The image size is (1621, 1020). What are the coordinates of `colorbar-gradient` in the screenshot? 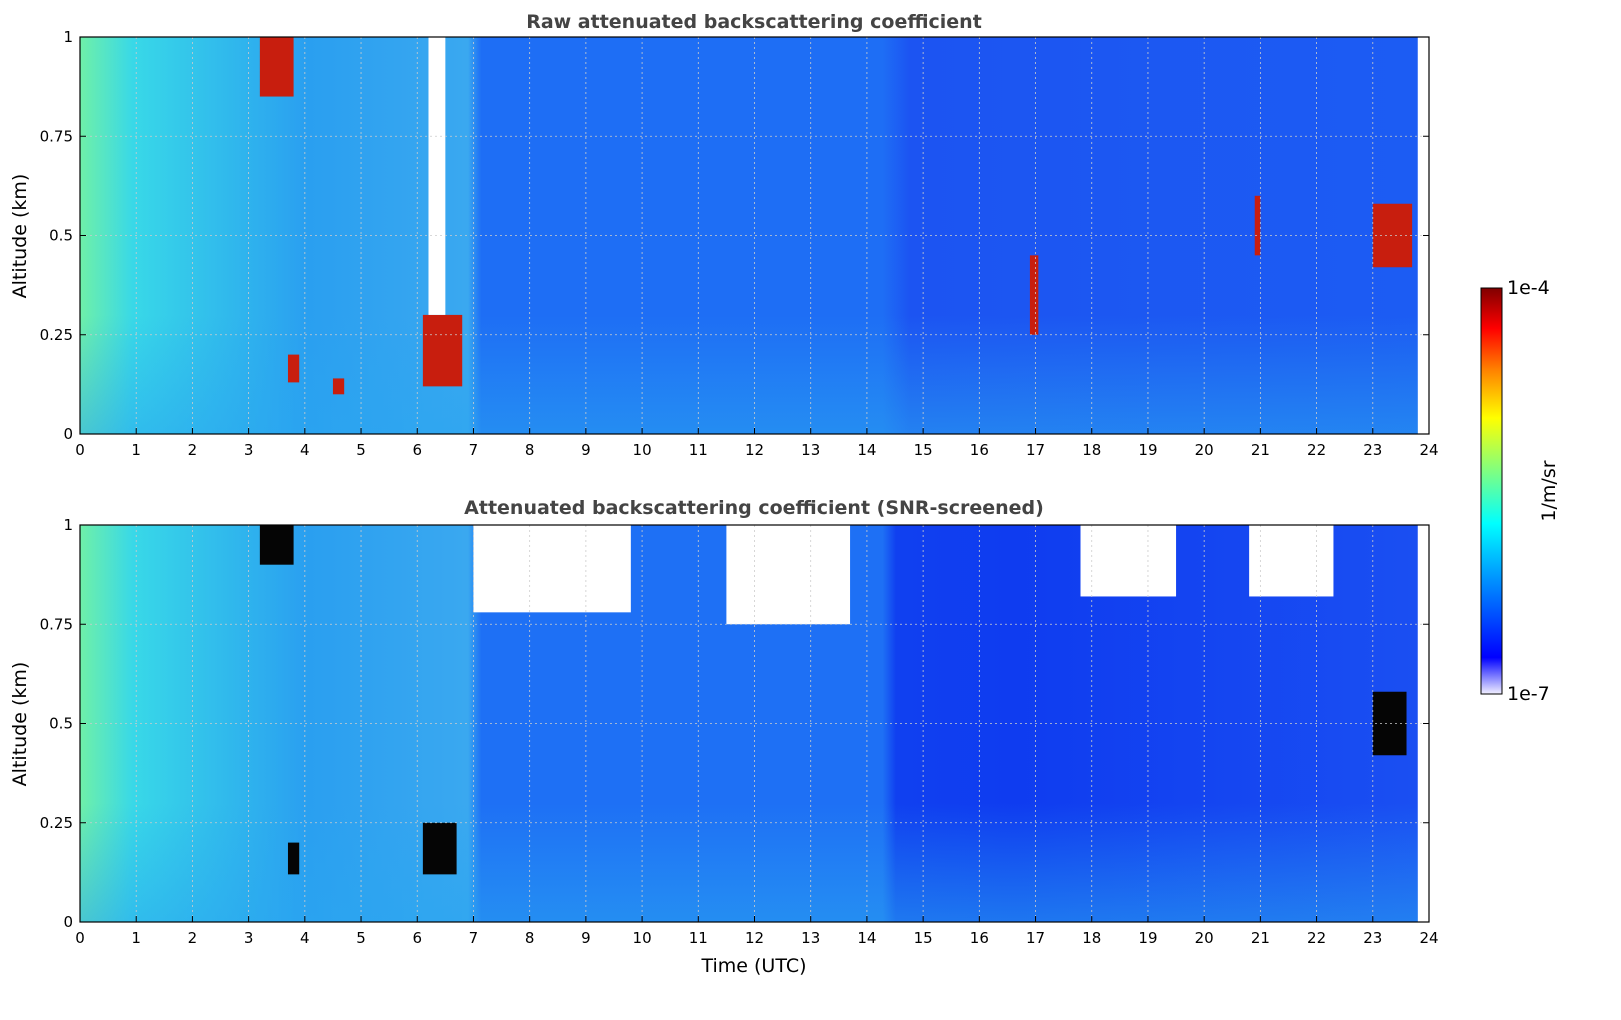 It's located at (1491, 491).